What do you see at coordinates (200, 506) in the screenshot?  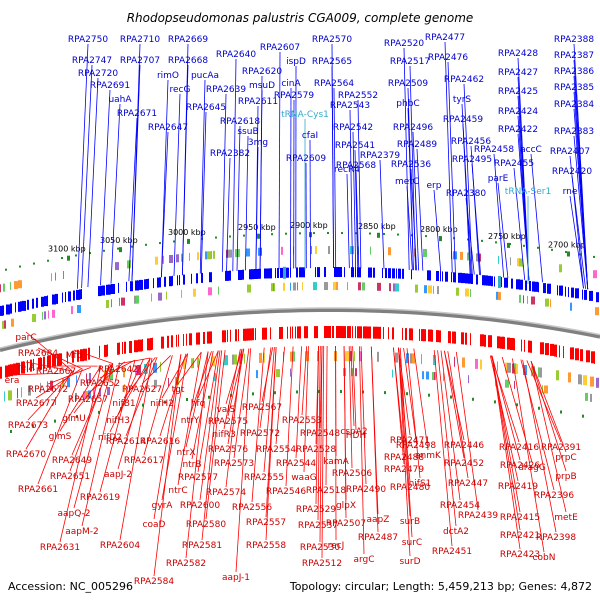 I see `reverse-gene-label: RPA2600` at bounding box center [200, 506].